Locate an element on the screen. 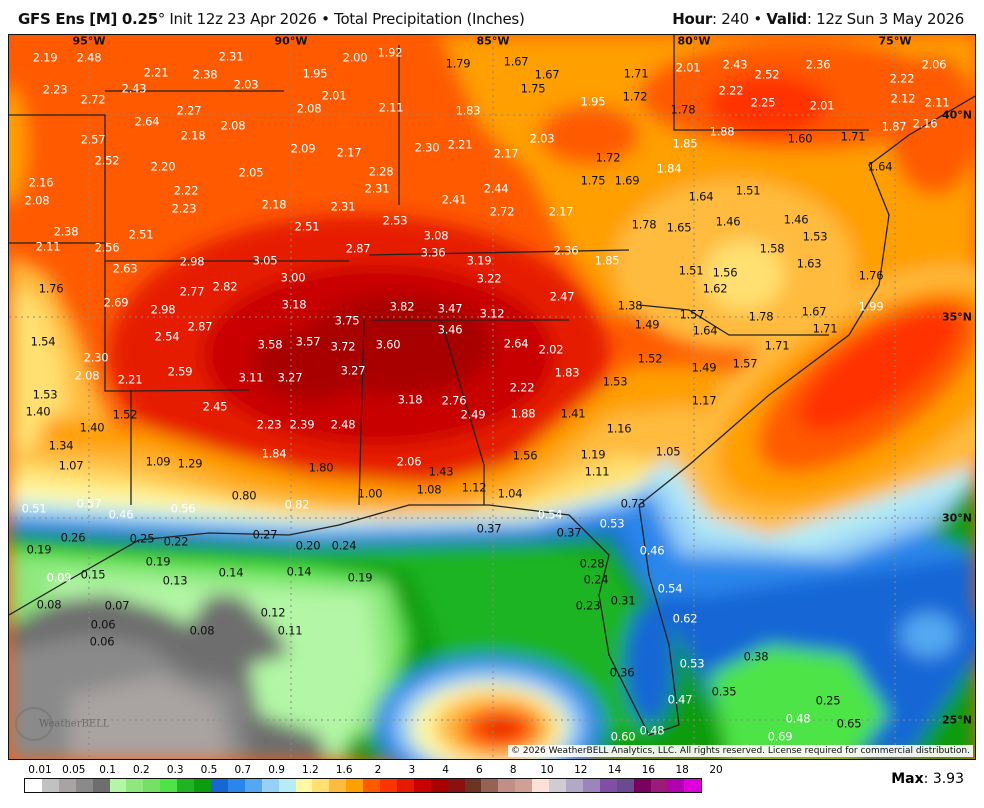 This screenshot has width=984, height=808. precip-value-label: 0.65 is located at coordinates (849, 723).